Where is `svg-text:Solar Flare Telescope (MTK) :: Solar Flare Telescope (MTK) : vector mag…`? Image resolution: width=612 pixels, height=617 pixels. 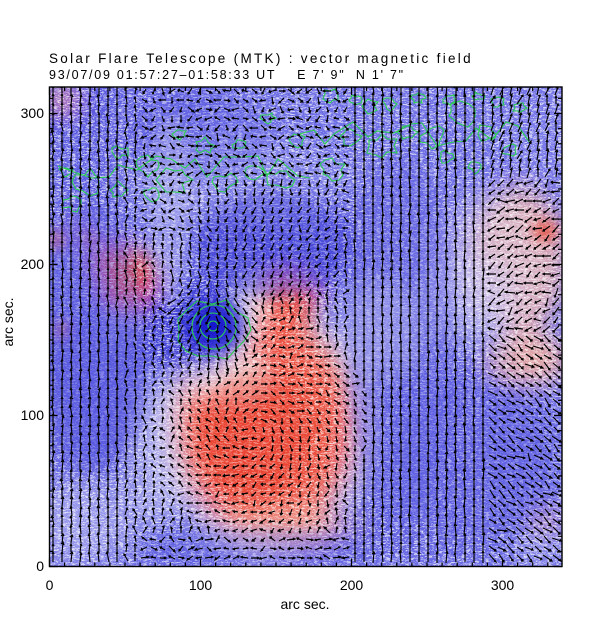
svg-text:Solar Flare Telescope (MTK) :: Solar Flare Telescope (MTK) : vector mag… is located at coordinates (261, 58).